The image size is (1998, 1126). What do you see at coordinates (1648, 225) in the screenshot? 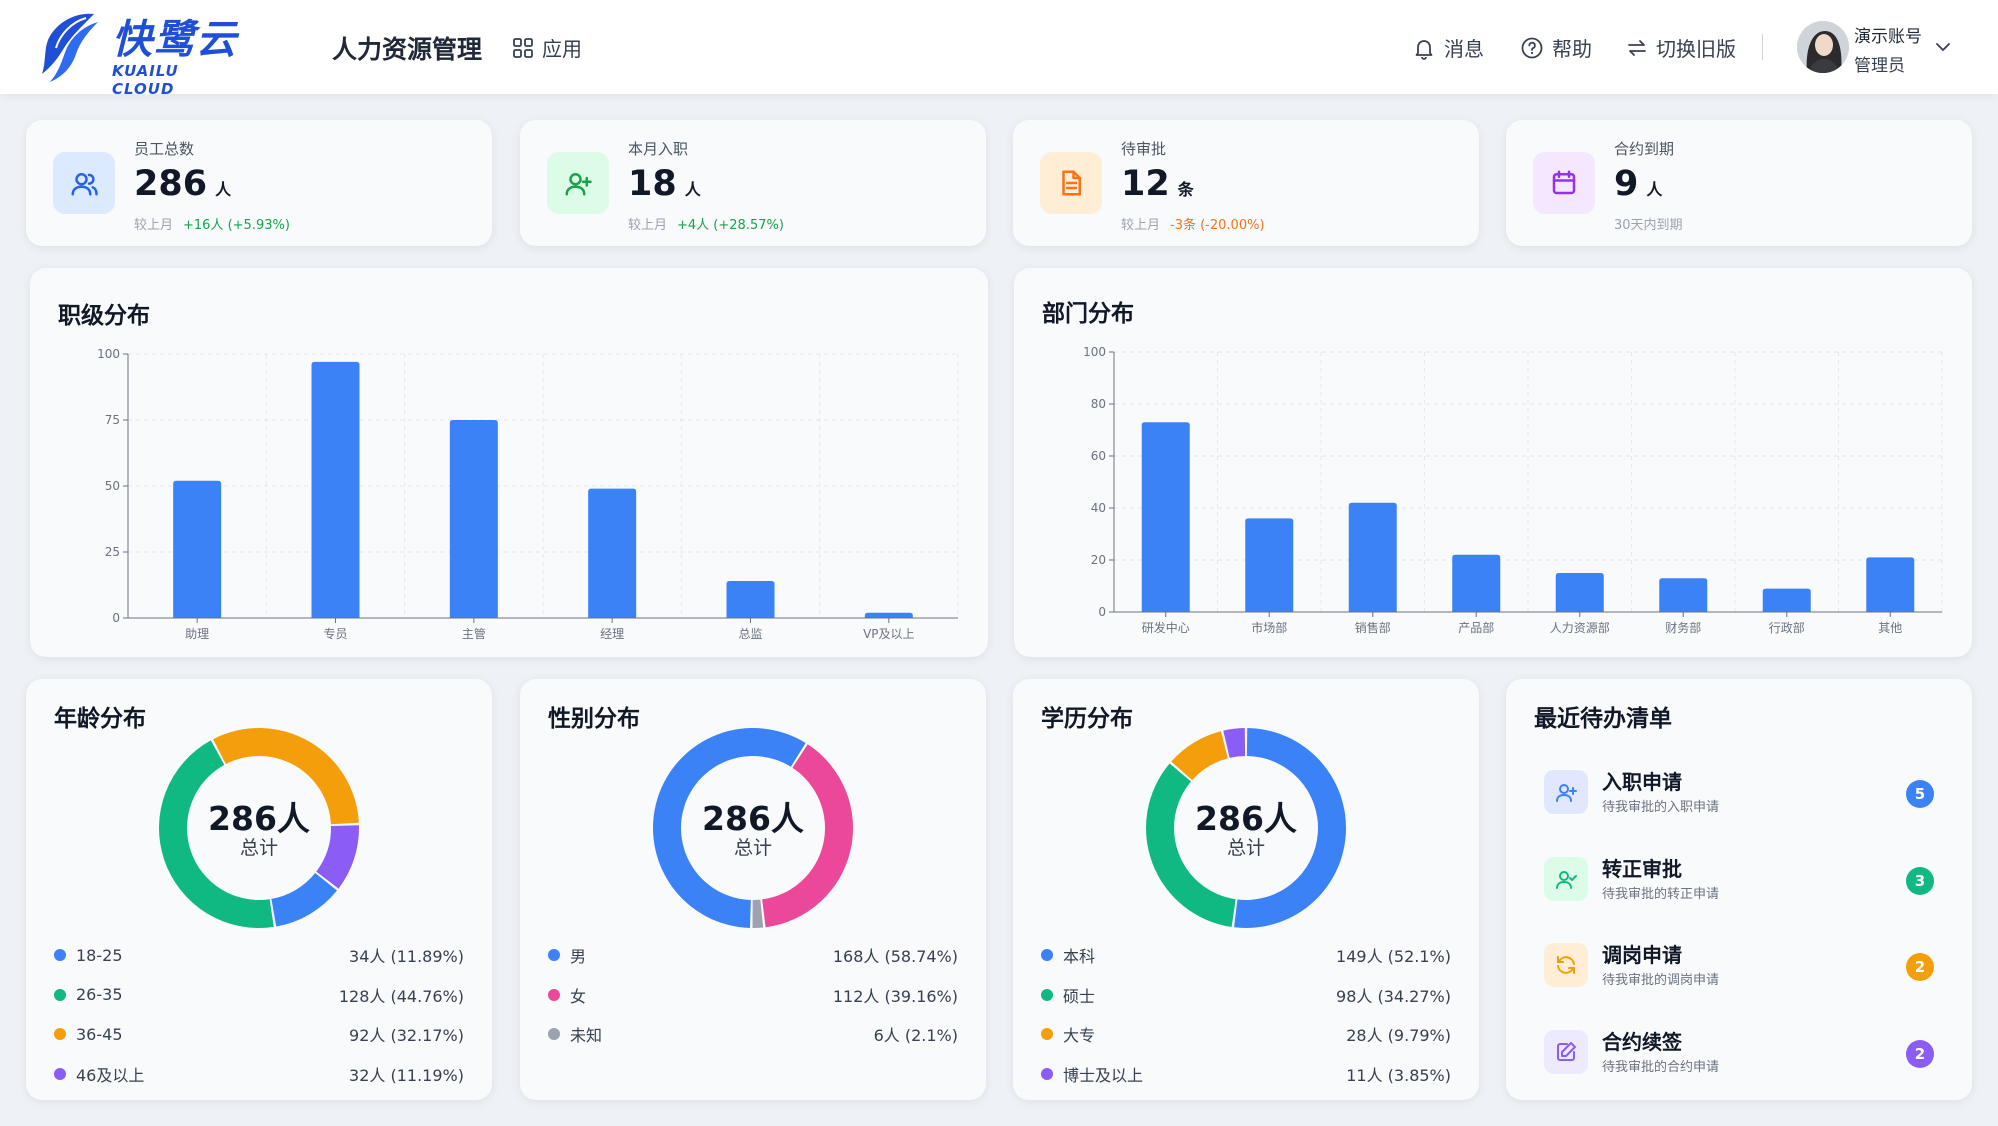
I see `stat-sub-prefix: 30天内到期` at bounding box center [1648, 225].